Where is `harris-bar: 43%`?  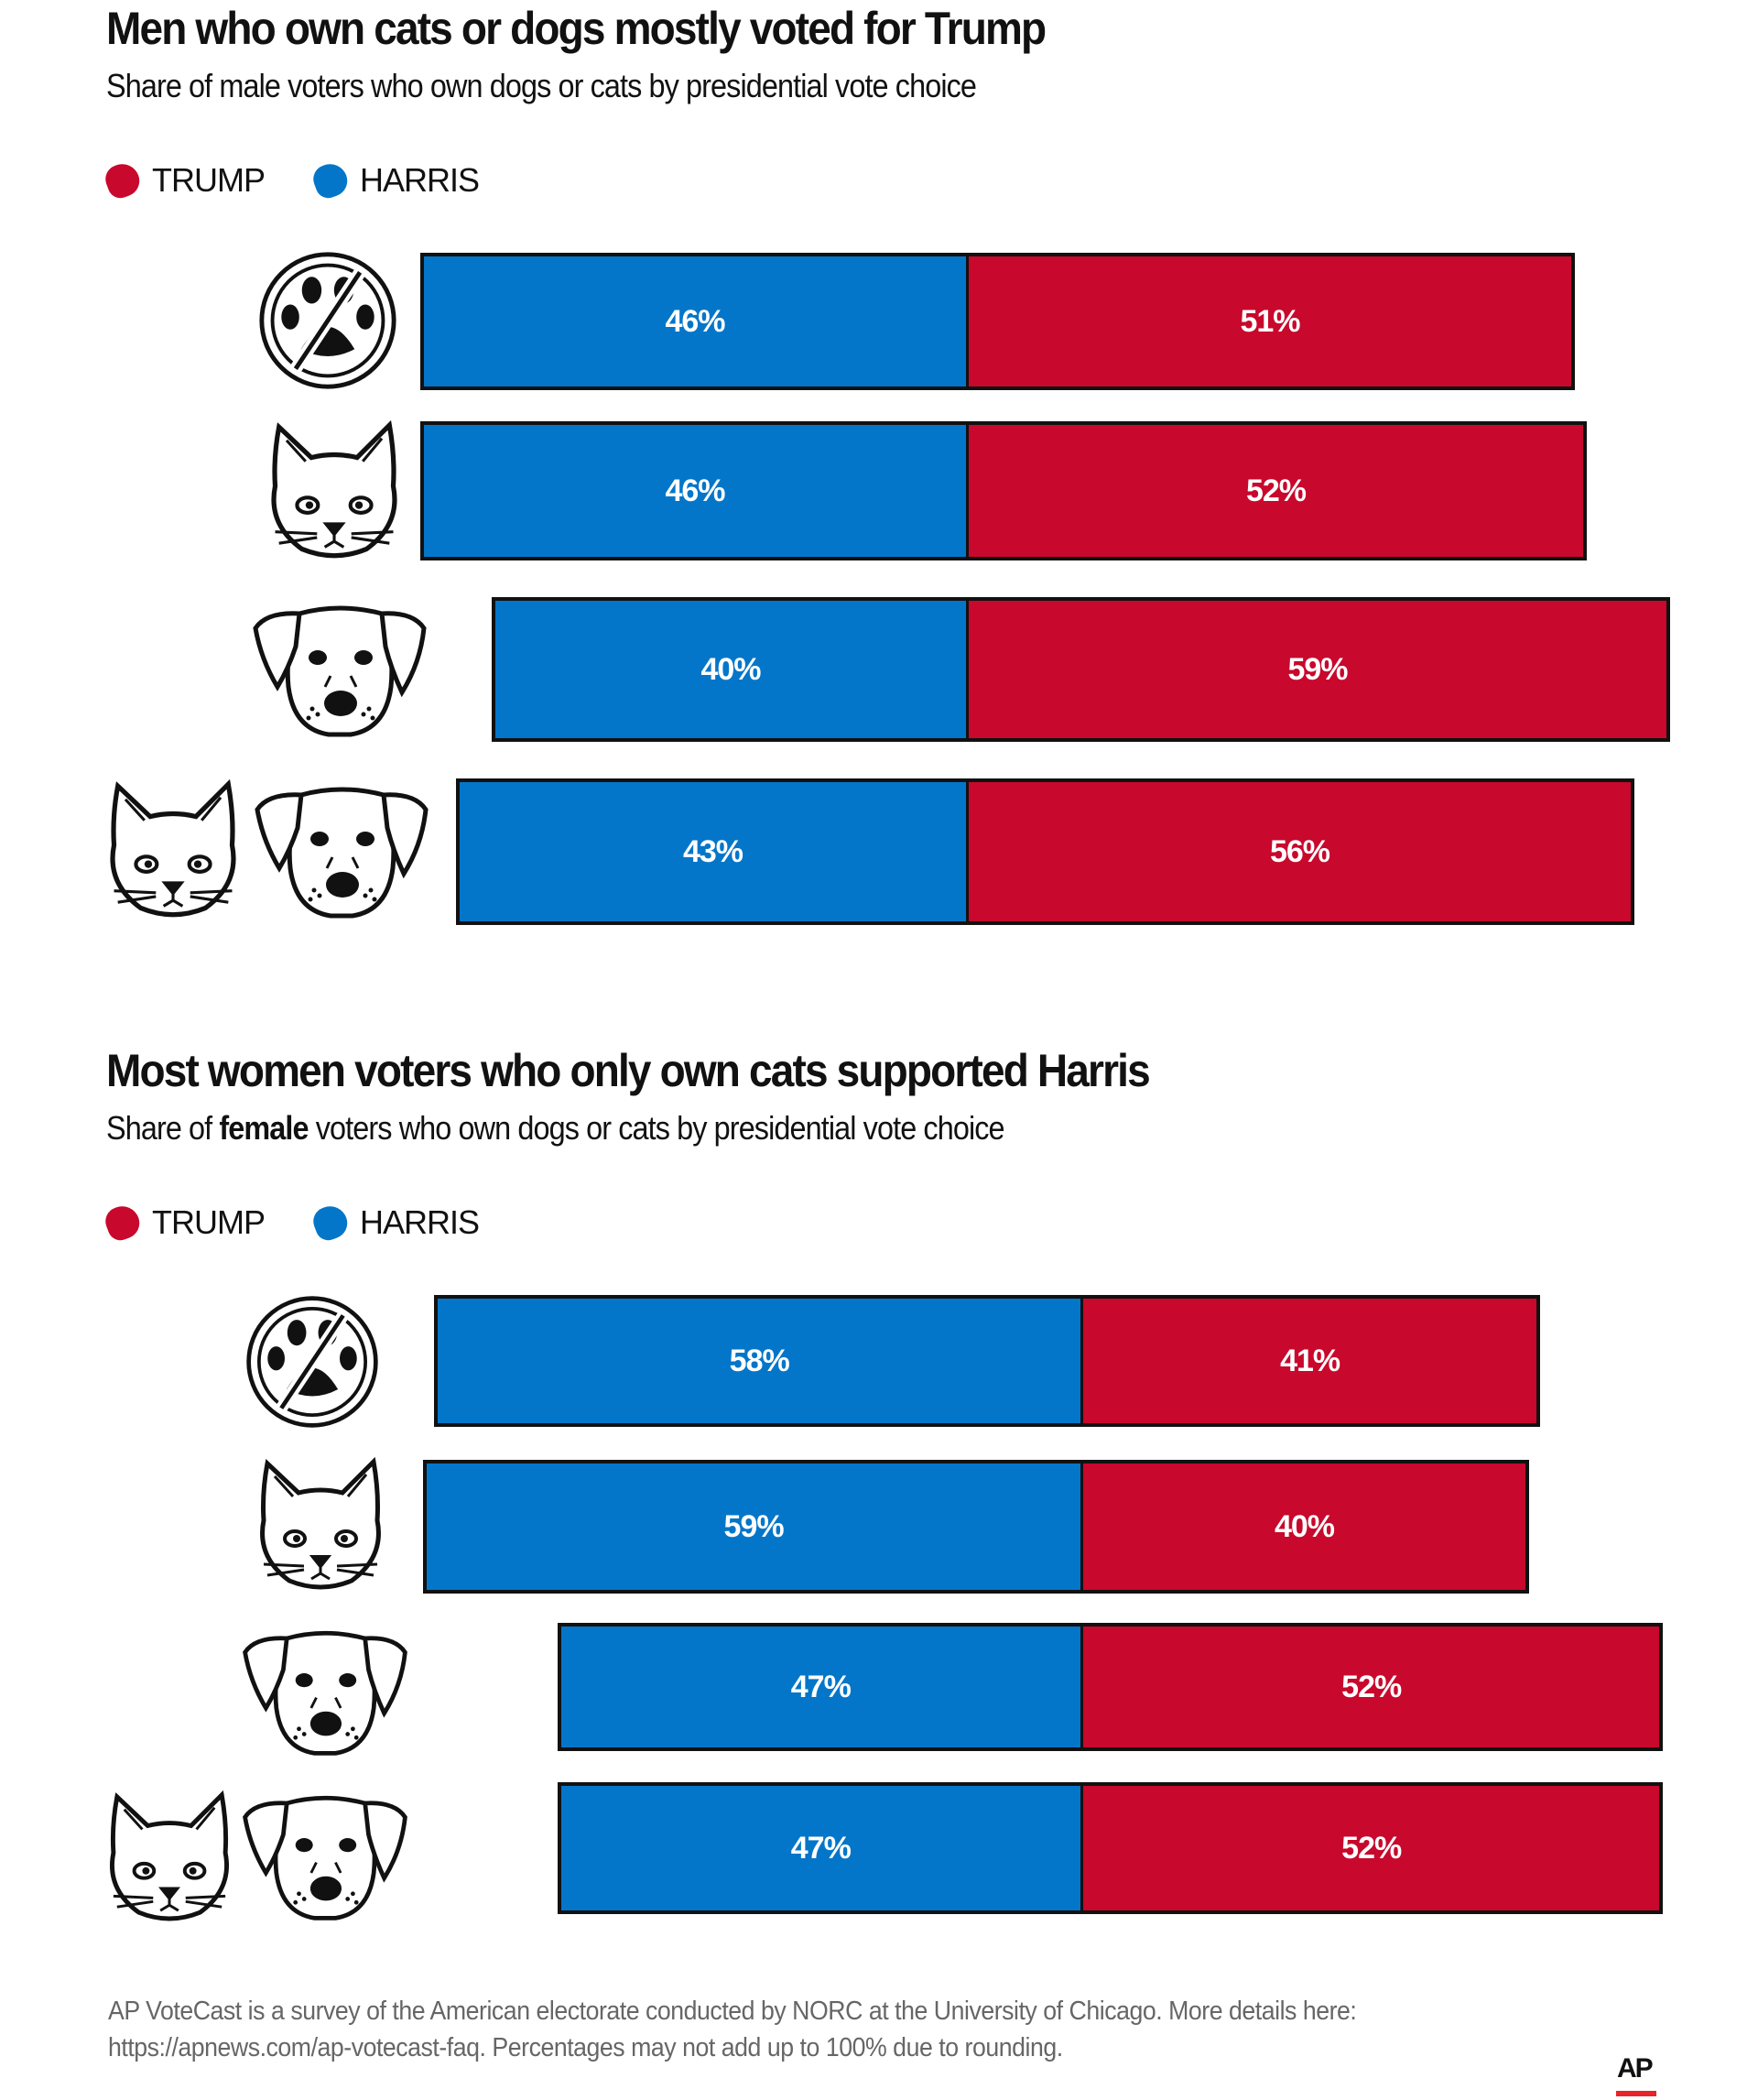 harris-bar: 43% is located at coordinates (712, 852).